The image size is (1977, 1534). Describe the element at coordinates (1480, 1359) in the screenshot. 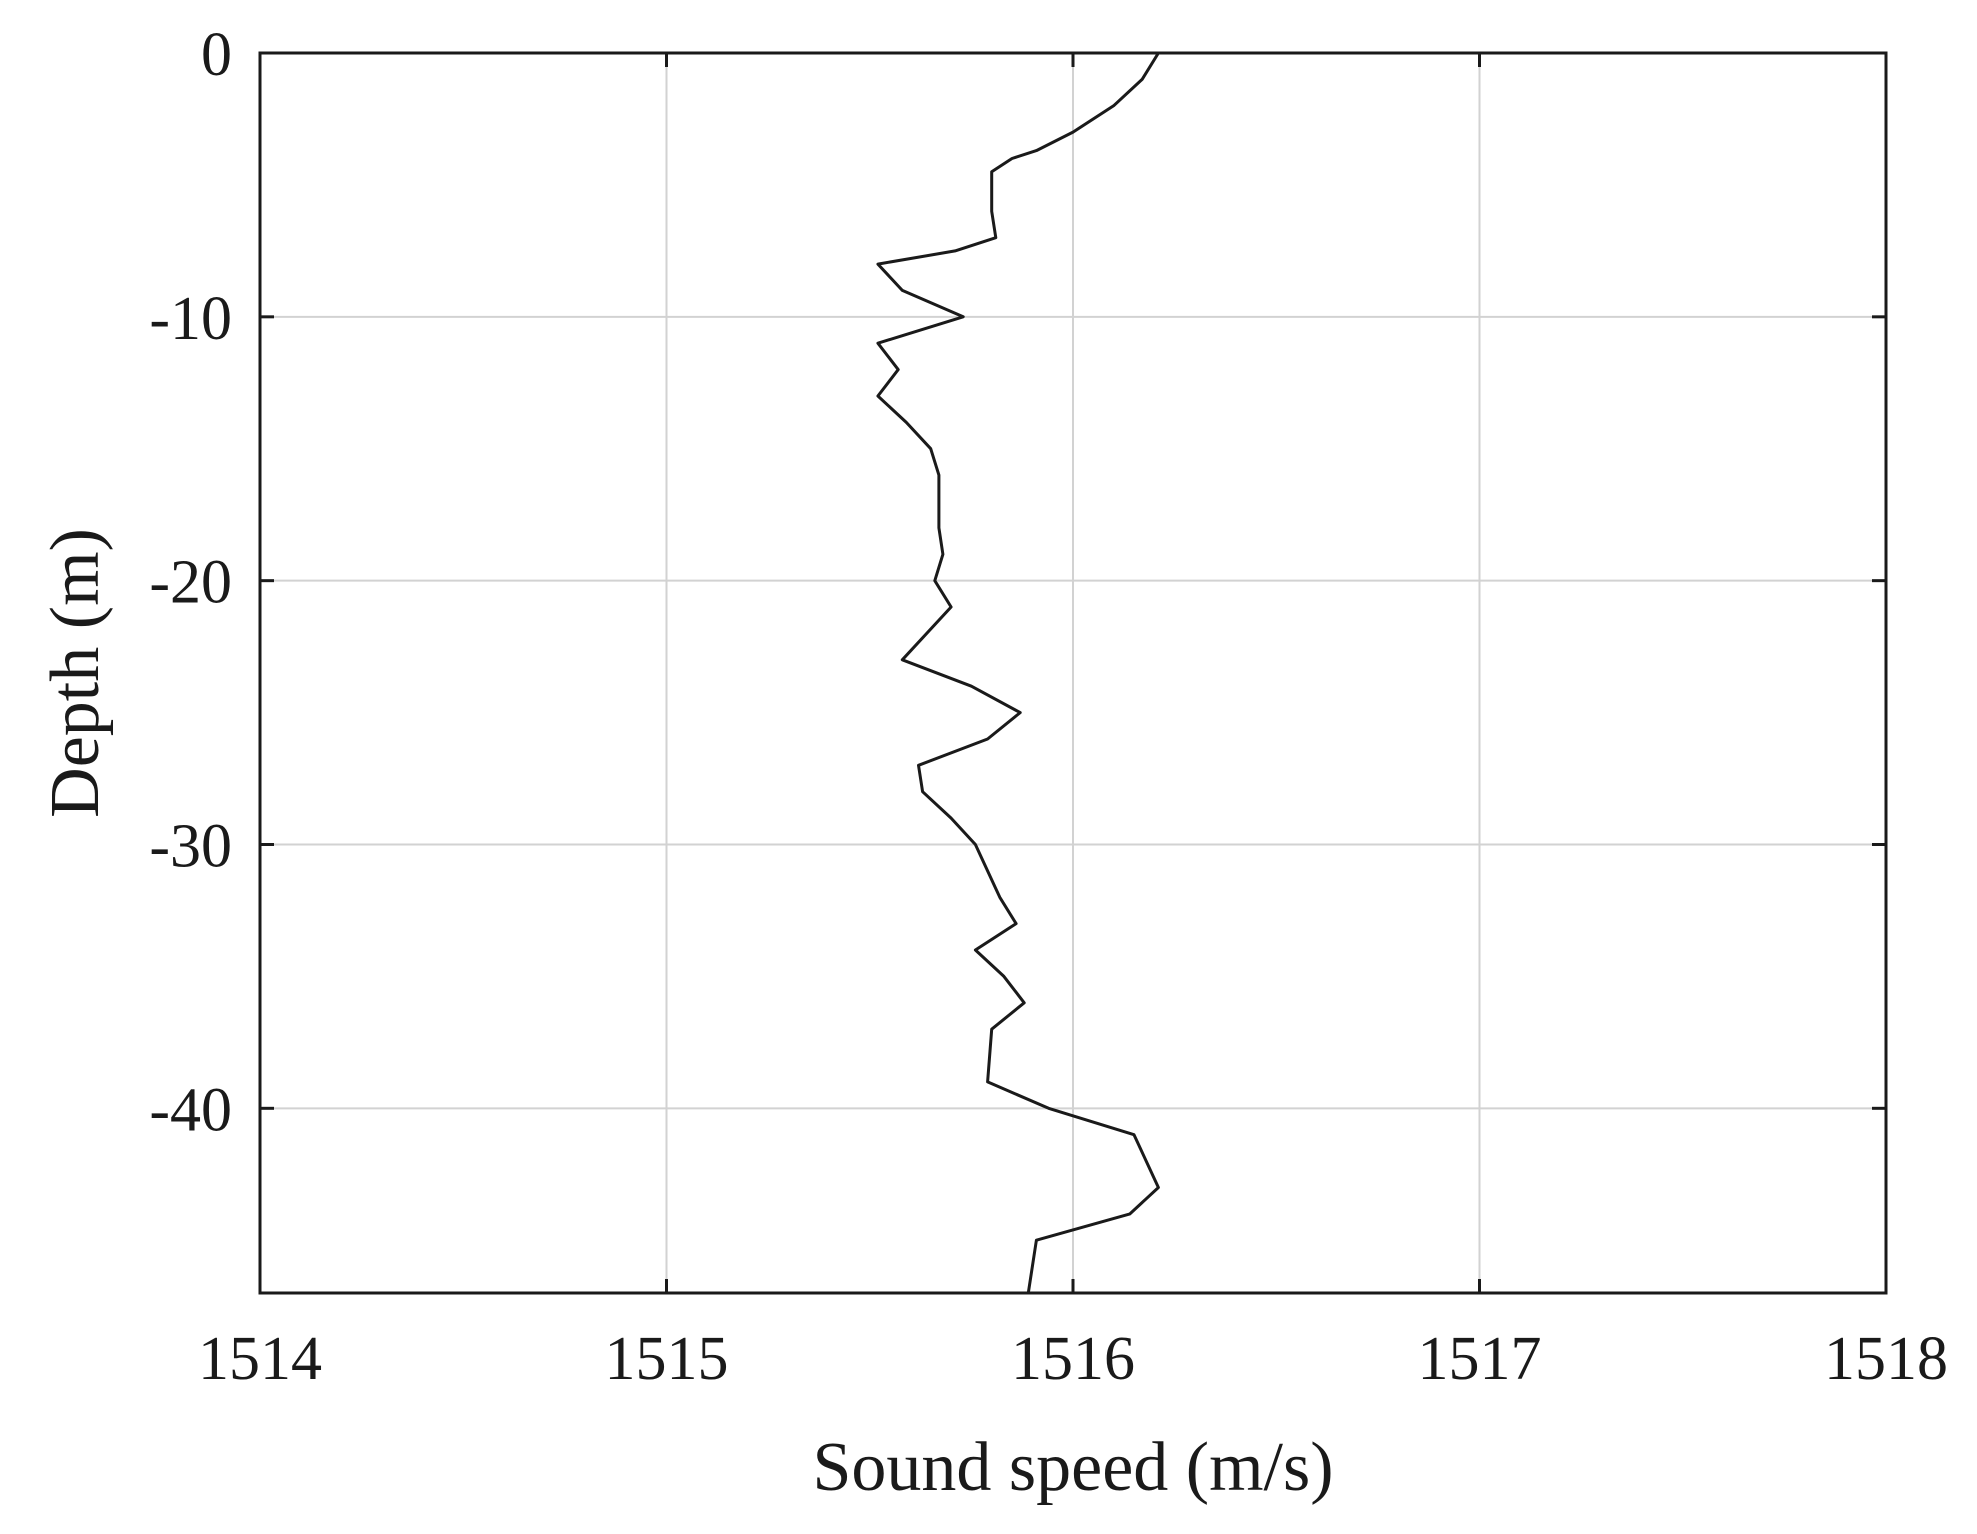

I see `x-tick-label-3: 1517` at that location.